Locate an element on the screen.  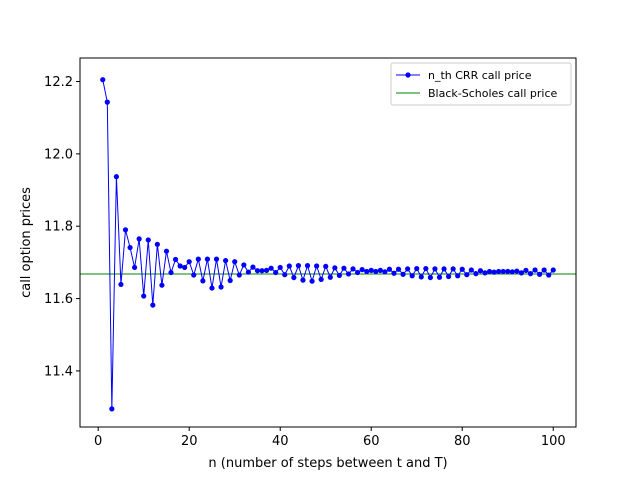
y-tick-label: 12.2 is located at coordinates (58, 82).